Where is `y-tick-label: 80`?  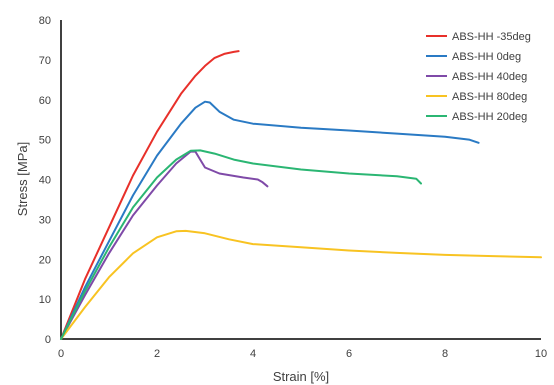 y-tick-label: 80 is located at coordinates (45, 21).